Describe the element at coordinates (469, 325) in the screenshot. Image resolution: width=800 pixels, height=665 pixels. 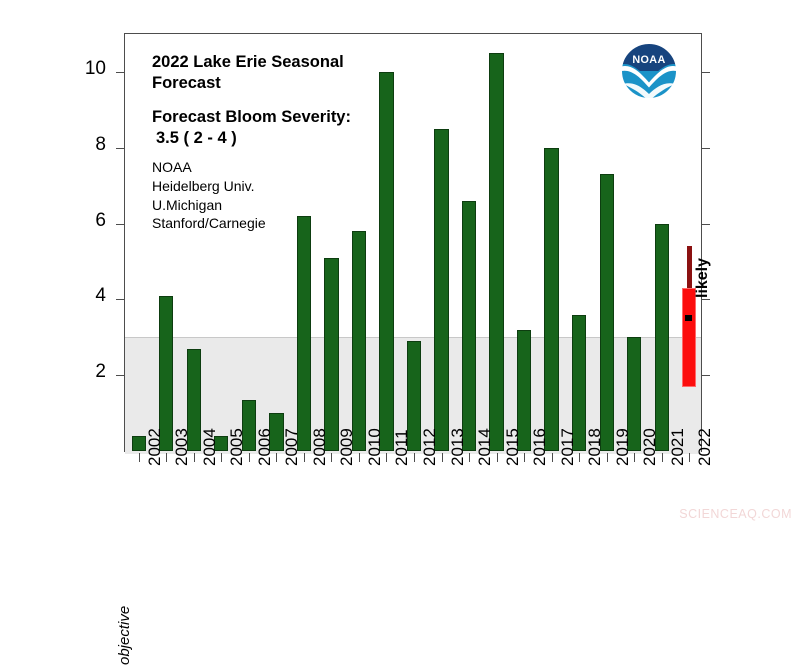
I see `bar-2014` at that location.